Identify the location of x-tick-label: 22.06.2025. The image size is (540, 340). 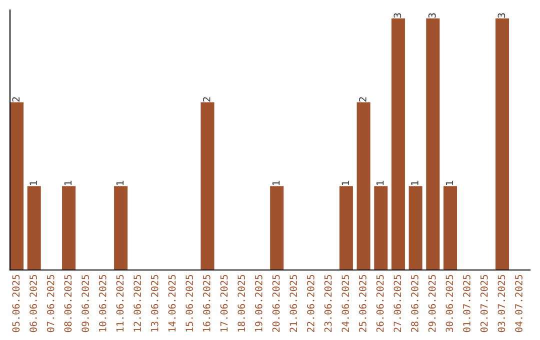
(310, 303).